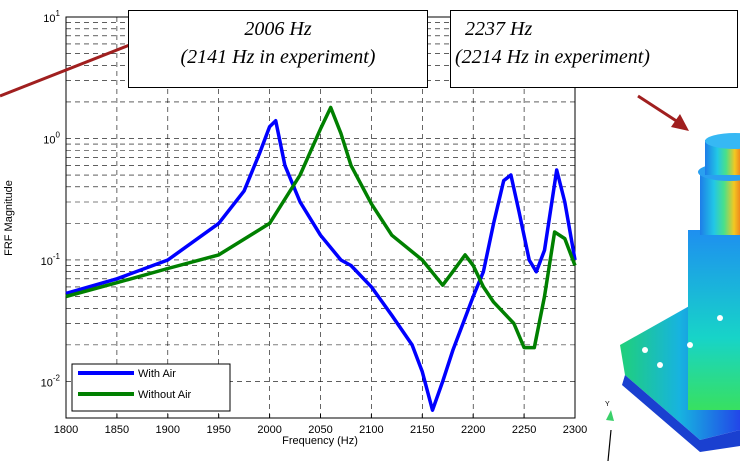  I want to click on callout-1-line1: 2006 Hz, so click(278, 29).